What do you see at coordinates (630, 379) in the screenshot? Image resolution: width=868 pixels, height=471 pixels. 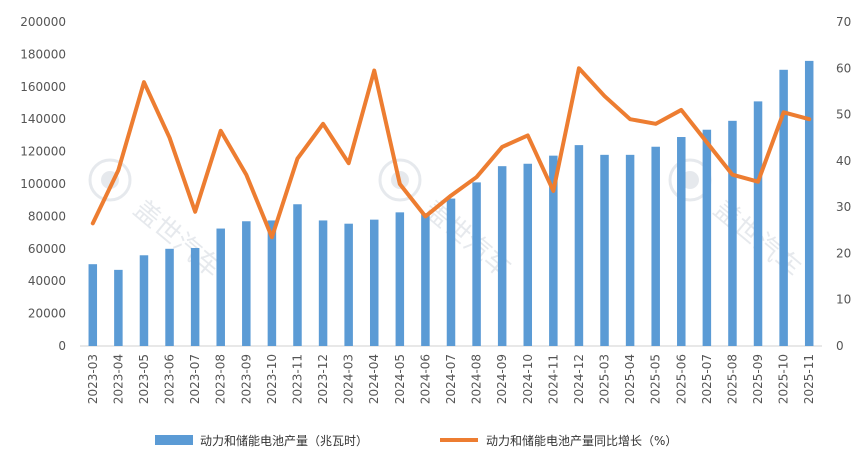 I see `x-tick-label: 2025-04` at bounding box center [630, 379].